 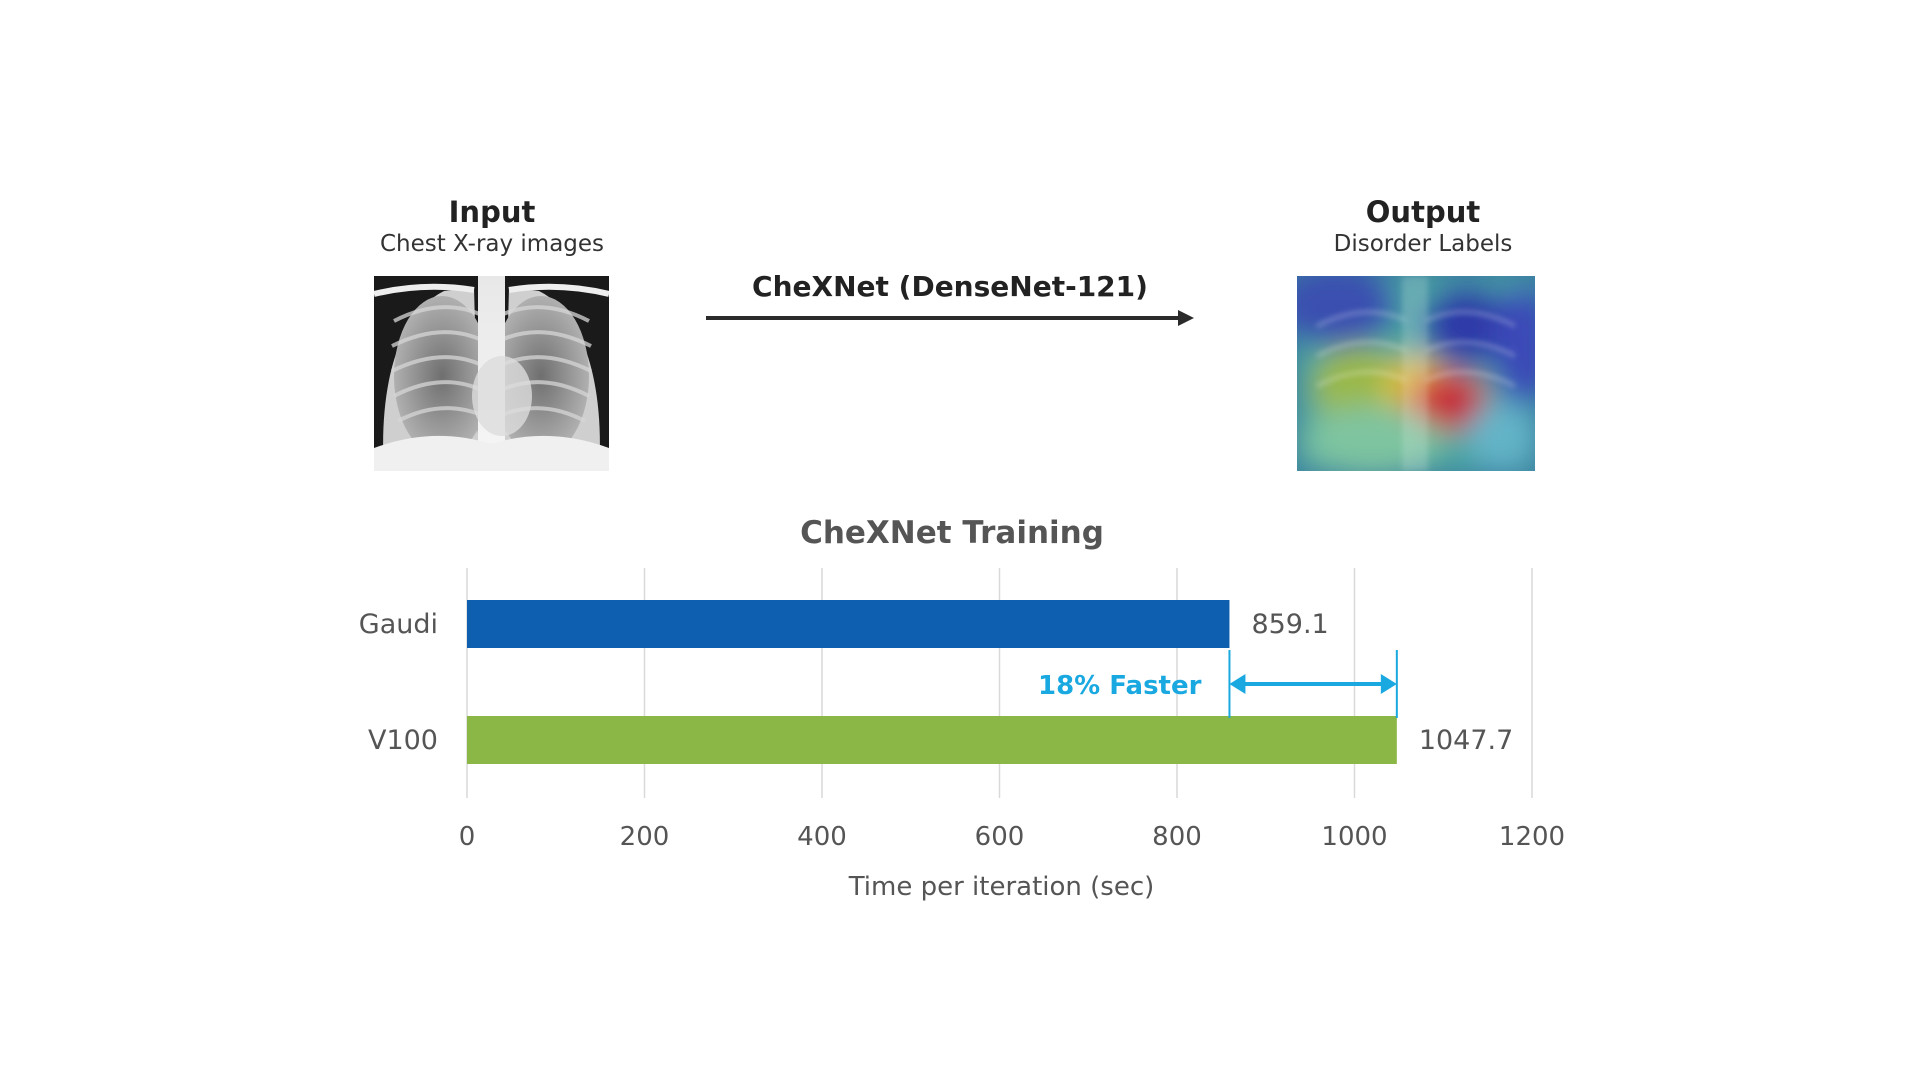 I want to click on x-tick-label-400: 400, so click(x=822, y=837).